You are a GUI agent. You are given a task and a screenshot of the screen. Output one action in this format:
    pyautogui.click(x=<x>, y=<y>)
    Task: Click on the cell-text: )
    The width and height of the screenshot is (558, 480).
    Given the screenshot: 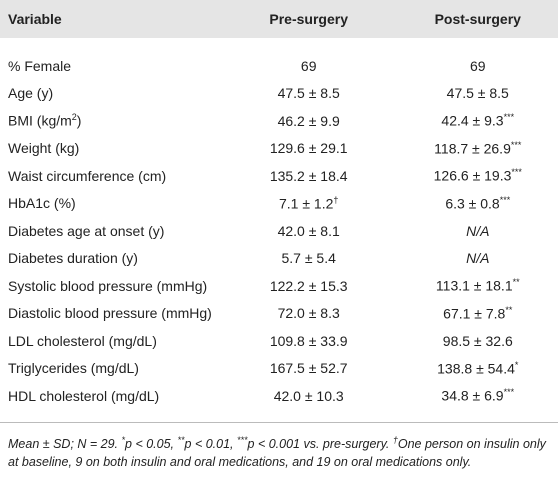 What is the action you would take?
    pyautogui.click(x=79, y=121)
    